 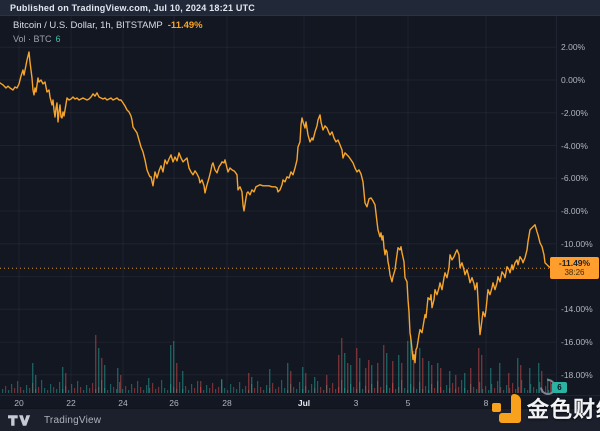 I want to click on price-tick: -10.00%, so click(x=577, y=244).